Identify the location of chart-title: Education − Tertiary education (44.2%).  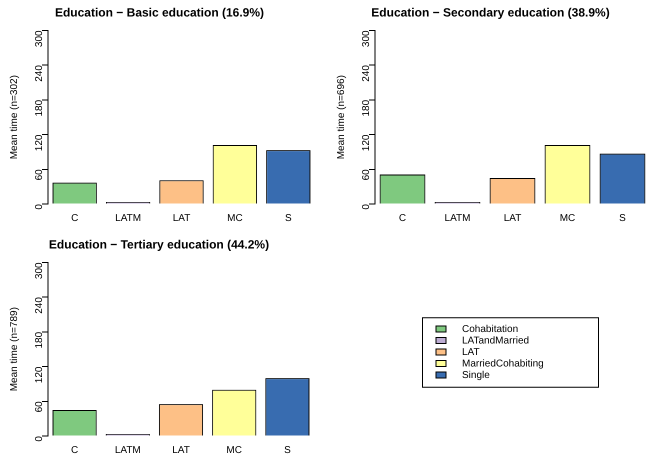
(159, 245).